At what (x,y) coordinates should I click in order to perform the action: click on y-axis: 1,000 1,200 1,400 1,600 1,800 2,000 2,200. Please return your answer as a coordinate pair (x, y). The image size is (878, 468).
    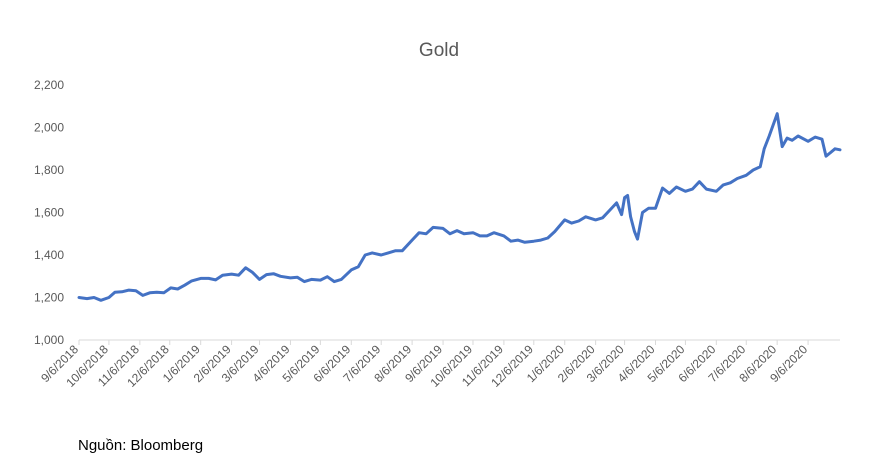
    Looking at the image, I should click on (49, 212).